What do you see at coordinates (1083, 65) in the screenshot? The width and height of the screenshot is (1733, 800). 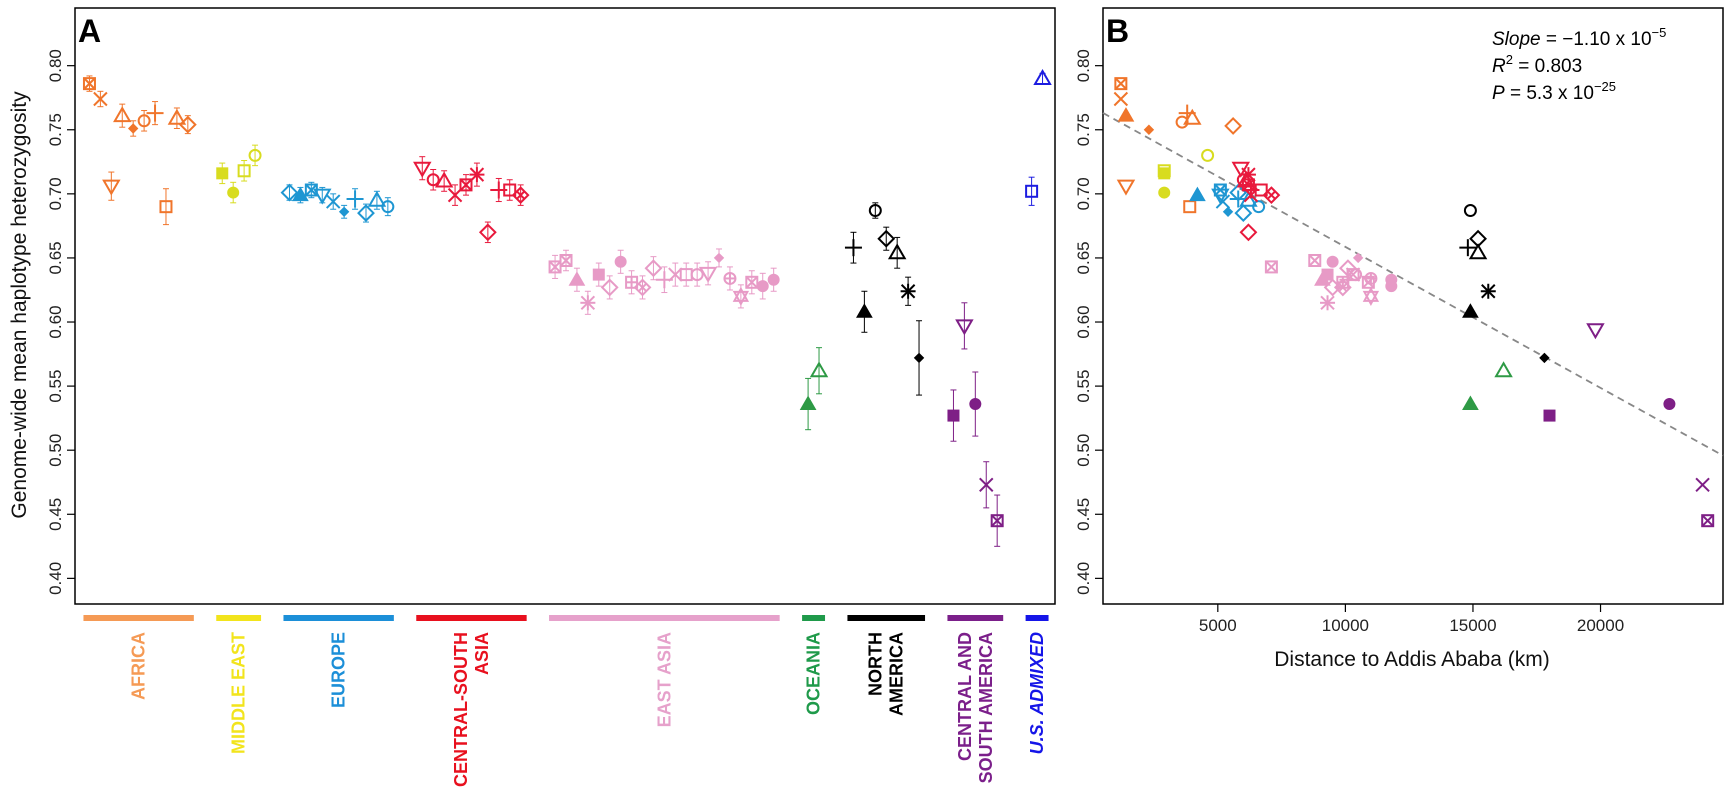 I see `panel-b-y-tick-label: 0.80` at bounding box center [1083, 65].